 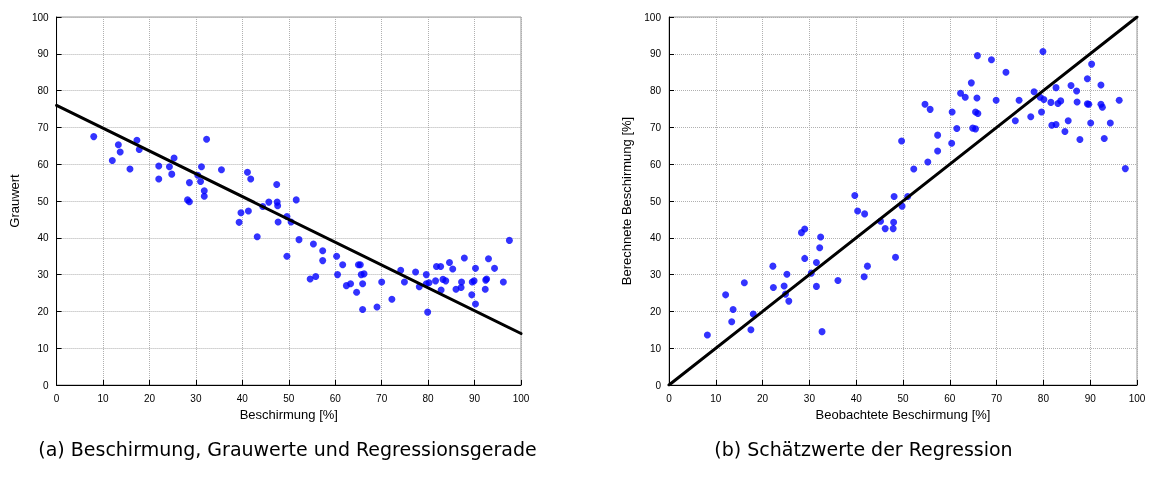 I want to click on y-axis-title: Berechnete Beschirmung [%], so click(x=627, y=201).